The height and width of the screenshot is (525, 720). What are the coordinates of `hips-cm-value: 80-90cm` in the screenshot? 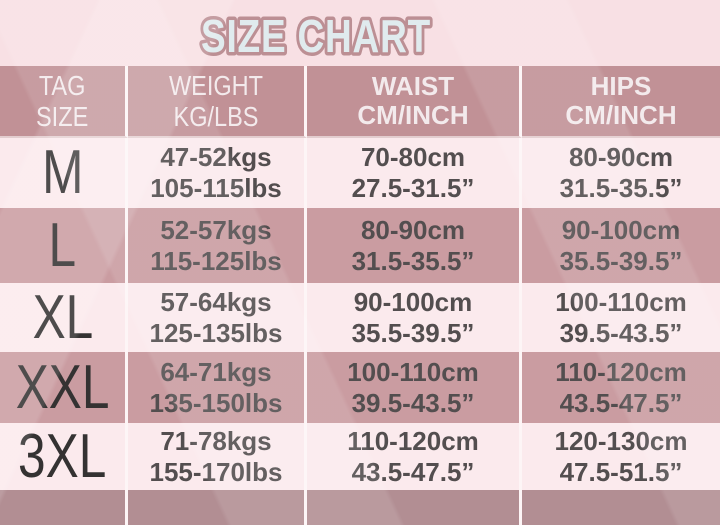 It's located at (621, 157).